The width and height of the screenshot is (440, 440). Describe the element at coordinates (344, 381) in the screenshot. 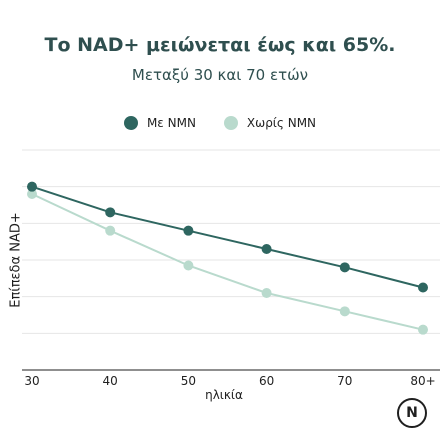

I see `x-tick-label: 70` at that location.